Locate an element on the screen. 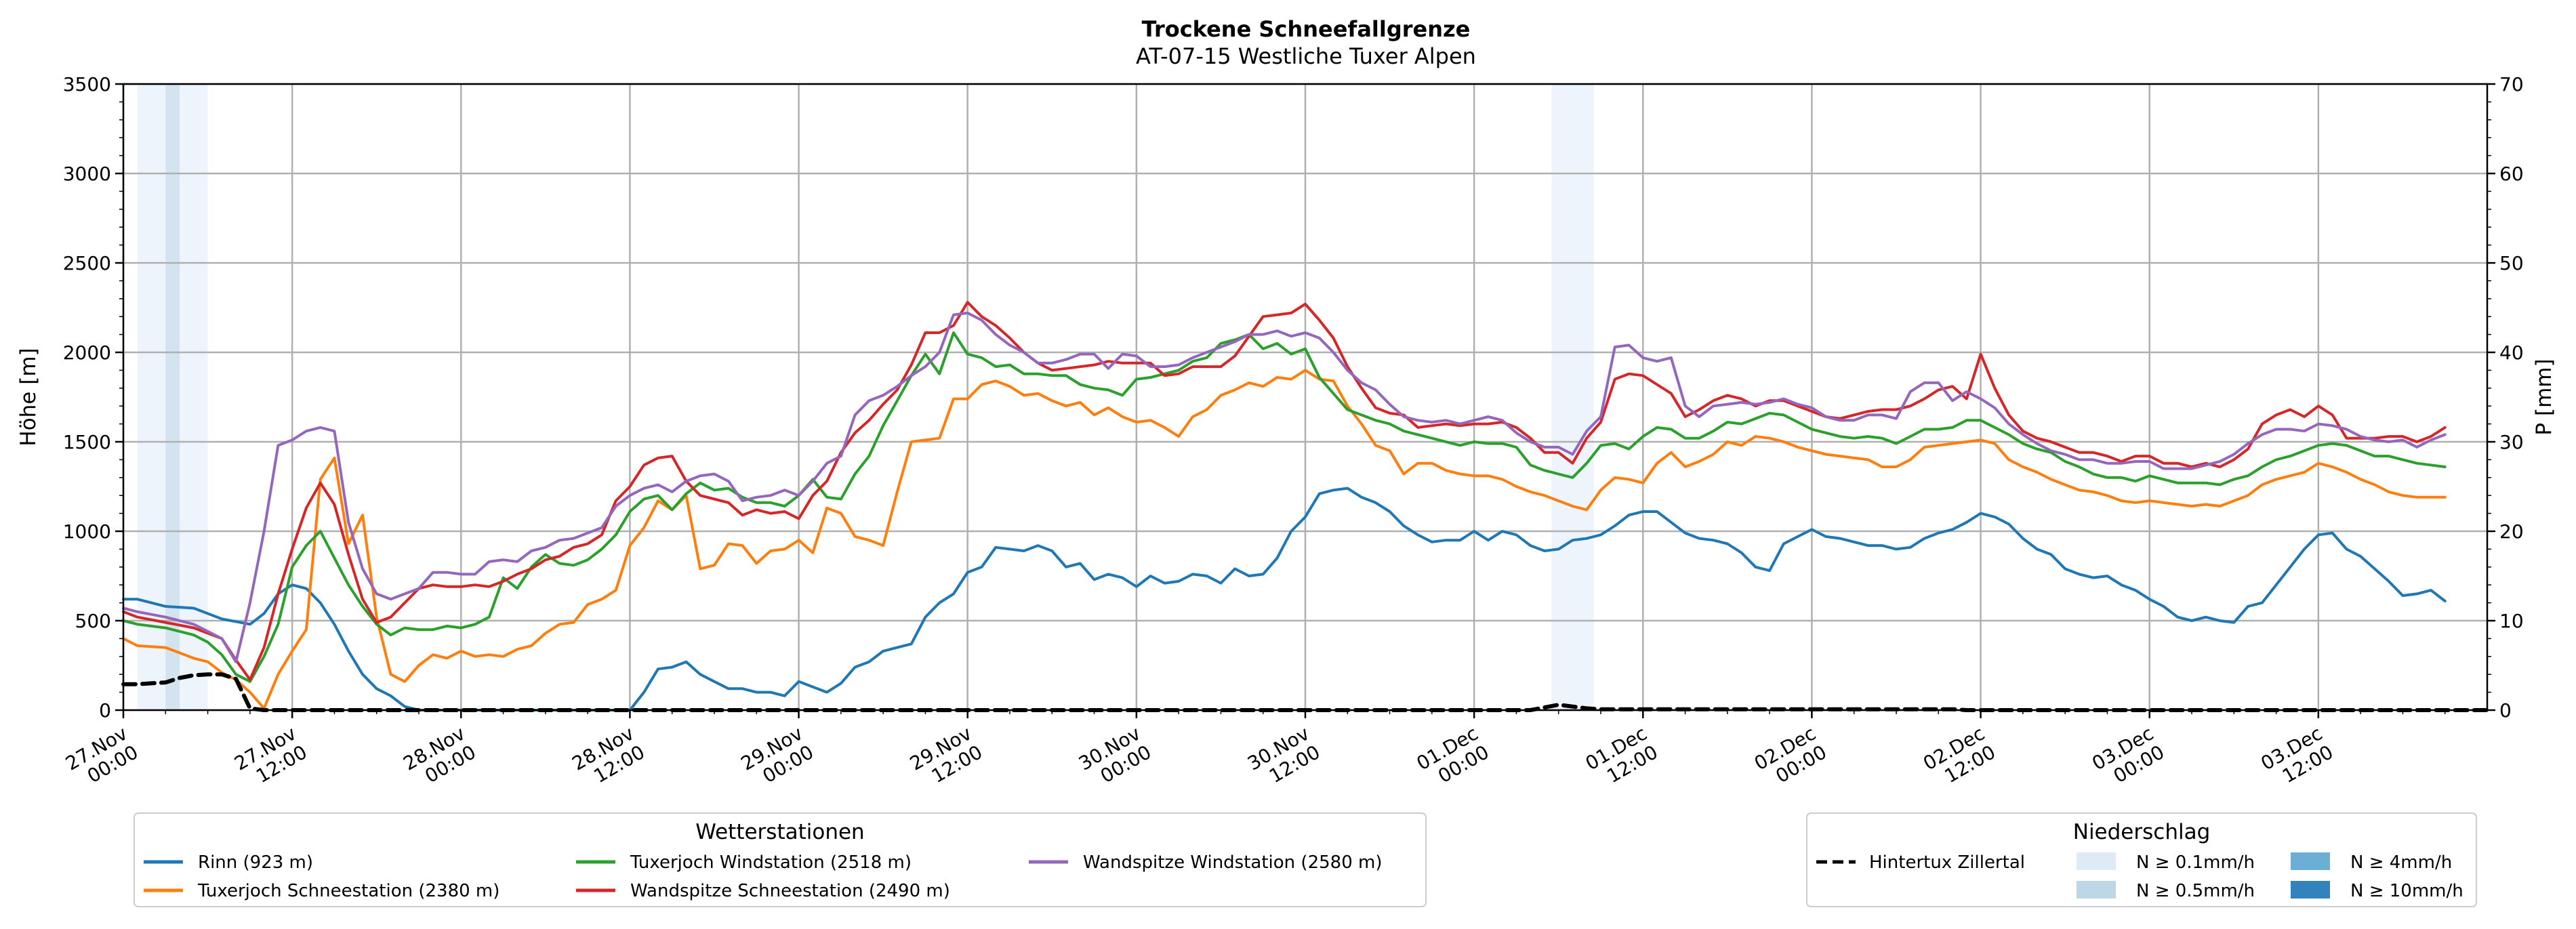  legend-label-2: Tuxerjoch Windstation (2518 m) is located at coordinates (771, 862).